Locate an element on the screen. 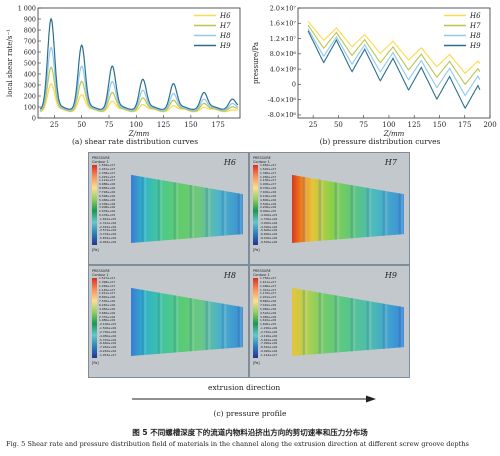 The width and height of the screenshot is (500, 456). contour-legend-value: -4.190e+06 is located at coordinates (269, 335).